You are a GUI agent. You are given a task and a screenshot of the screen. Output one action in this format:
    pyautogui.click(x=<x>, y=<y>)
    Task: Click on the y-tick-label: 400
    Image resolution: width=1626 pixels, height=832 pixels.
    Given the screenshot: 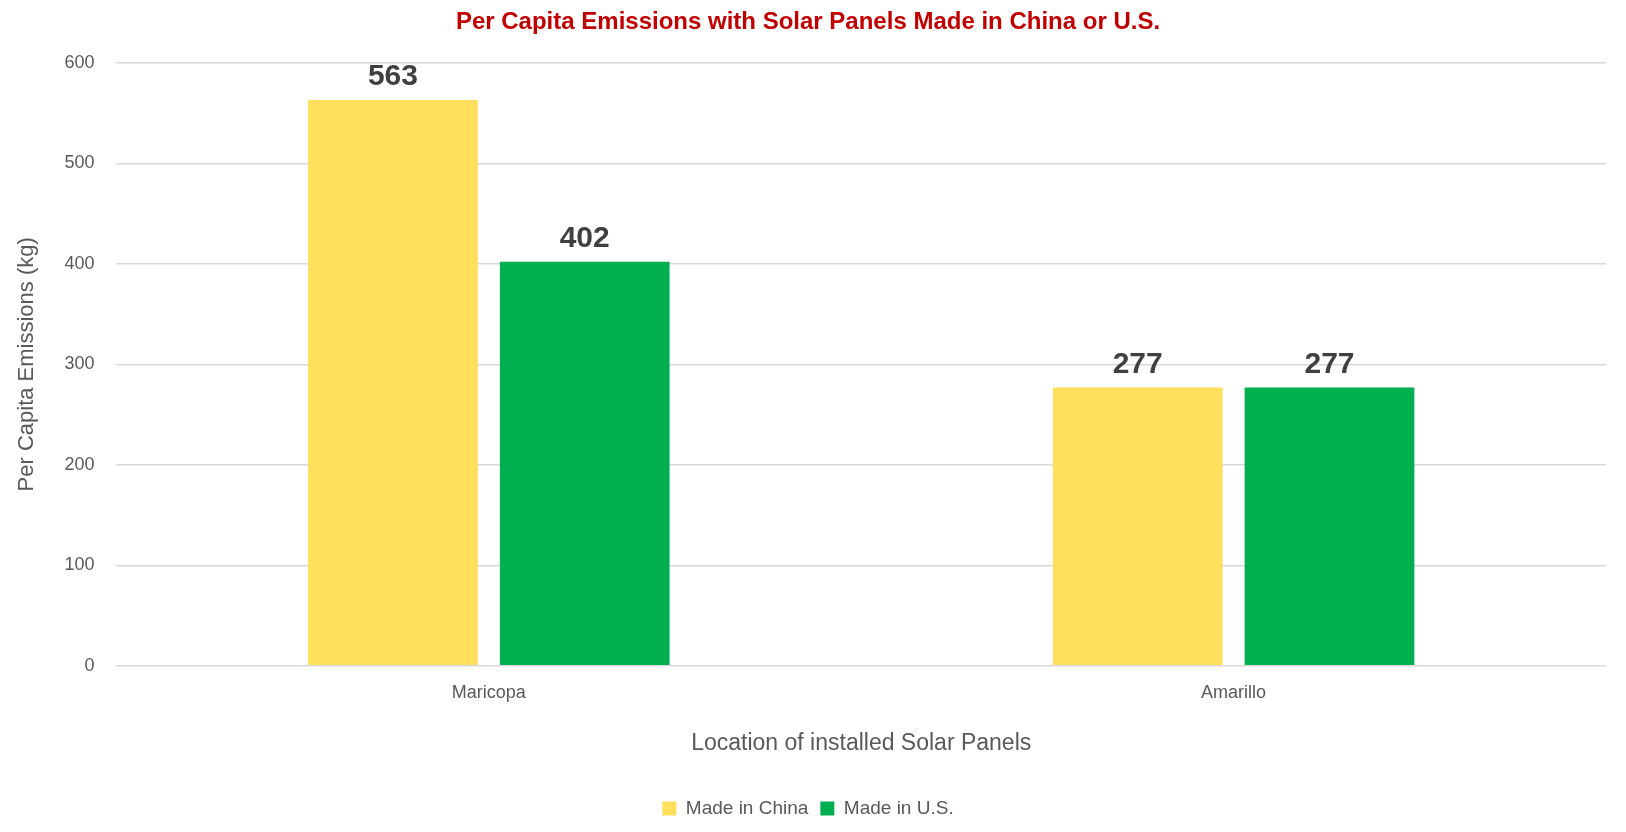 What is the action you would take?
    pyautogui.click(x=79, y=262)
    